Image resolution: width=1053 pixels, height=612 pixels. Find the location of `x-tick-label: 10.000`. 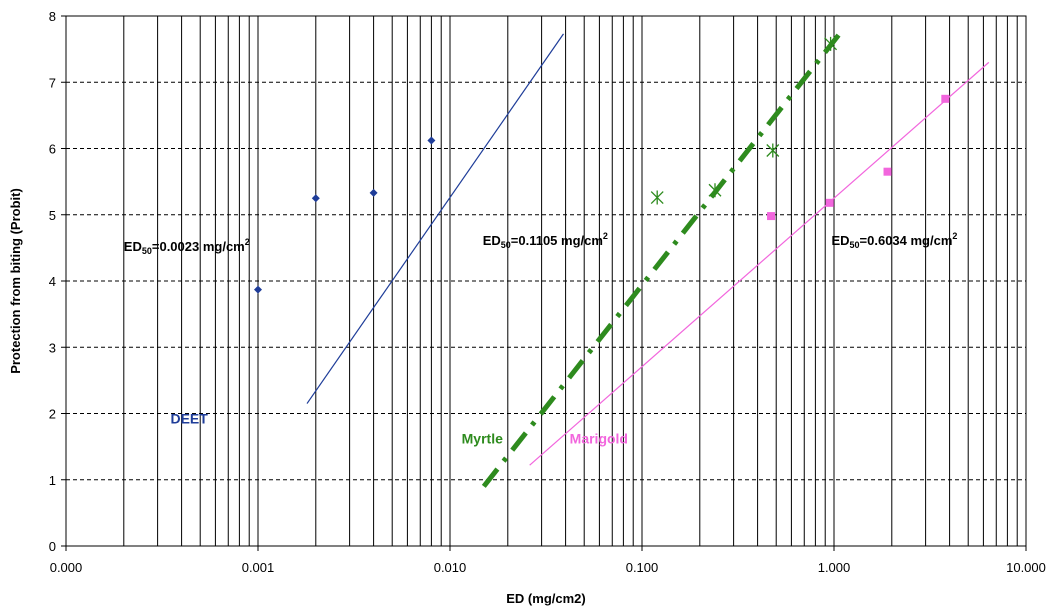

x-tick-label: 10.000 is located at coordinates (1026, 567).